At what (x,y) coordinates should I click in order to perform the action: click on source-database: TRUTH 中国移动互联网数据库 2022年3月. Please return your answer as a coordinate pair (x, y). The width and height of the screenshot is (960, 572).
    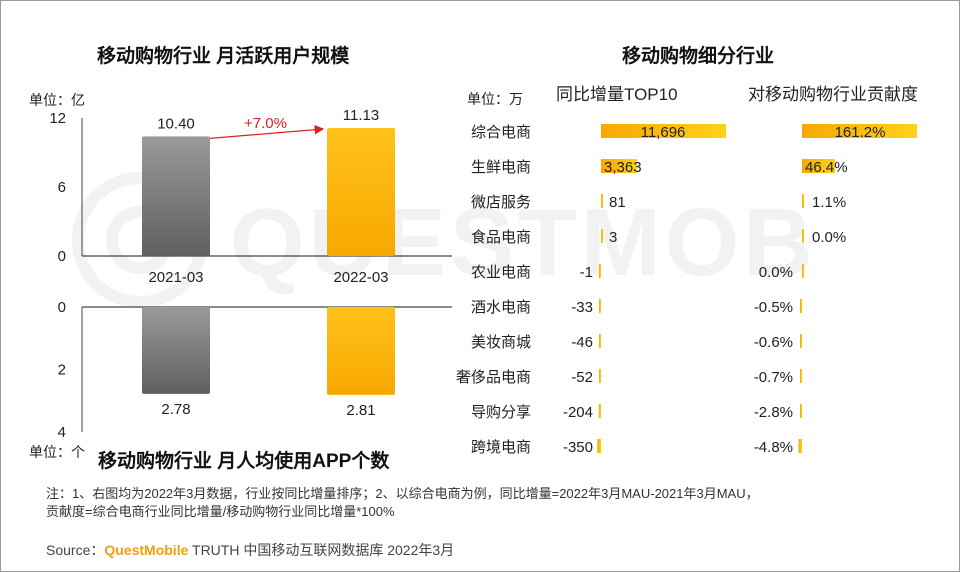
    Looking at the image, I should click on (321, 550).